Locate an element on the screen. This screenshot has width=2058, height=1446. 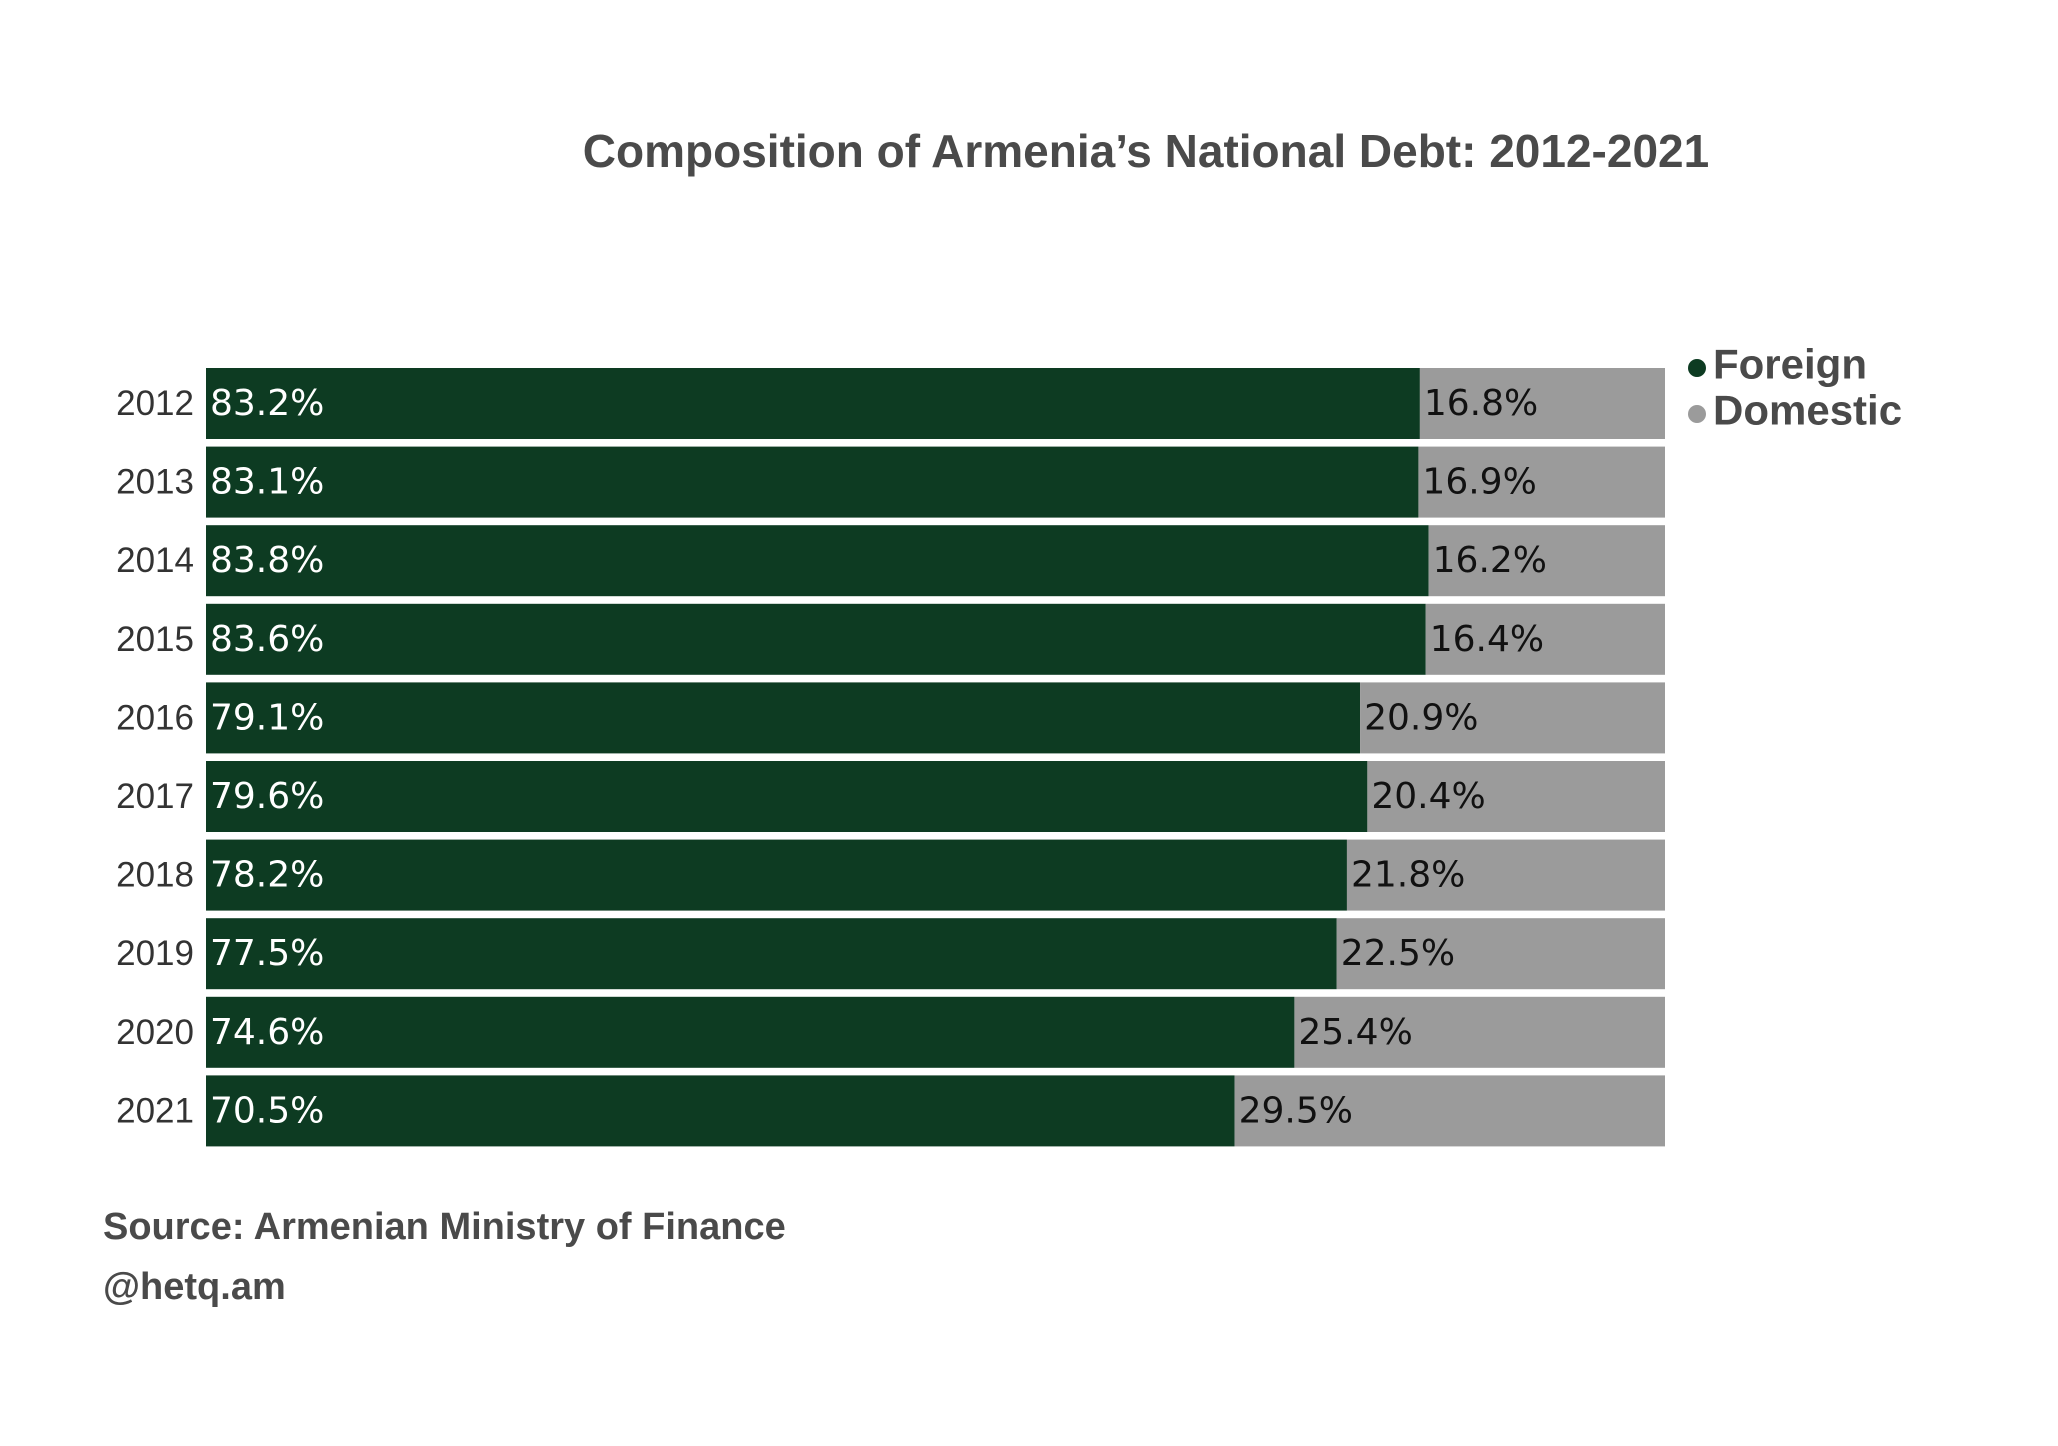
bar-domestic-2021 is located at coordinates (1449, 1111).